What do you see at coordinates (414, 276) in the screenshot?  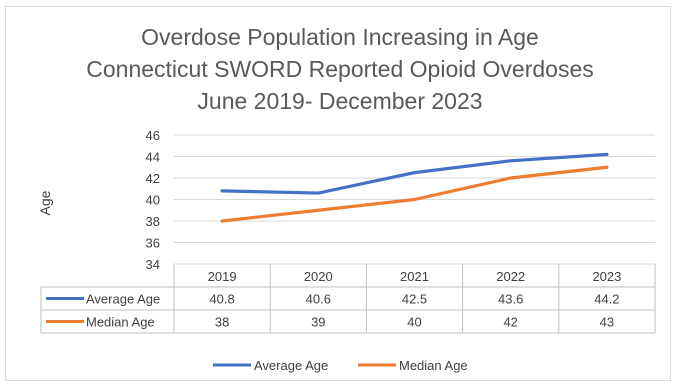 I see `x-category-label: 2021` at bounding box center [414, 276].